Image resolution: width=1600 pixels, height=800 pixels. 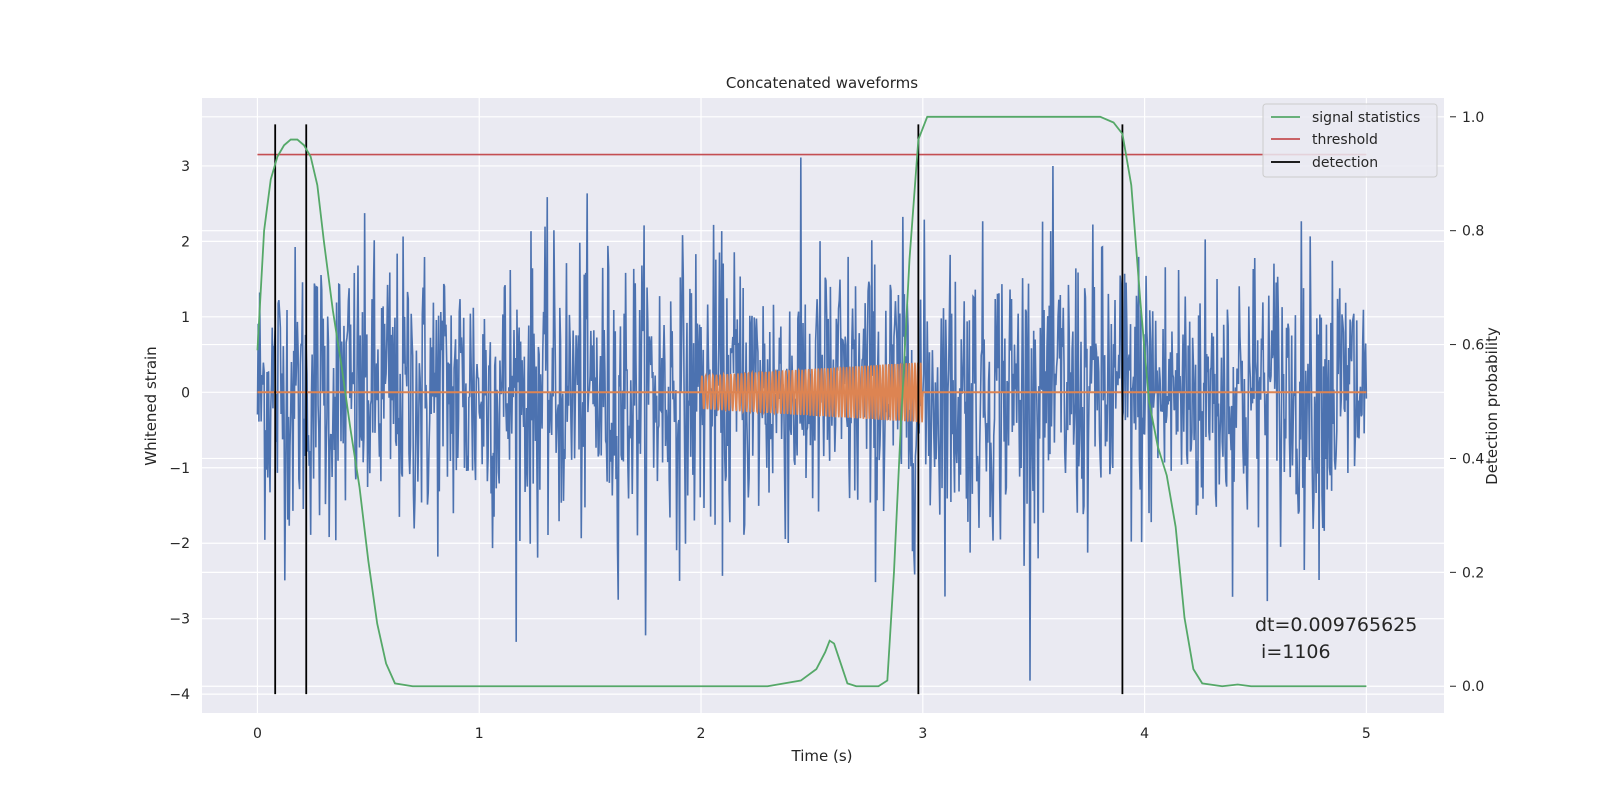 What do you see at coordinates (812, 734) in the screenshot?
I see `x-axis-ticks: 0 1 2 3 4 5` at bounding box center [812, 734].